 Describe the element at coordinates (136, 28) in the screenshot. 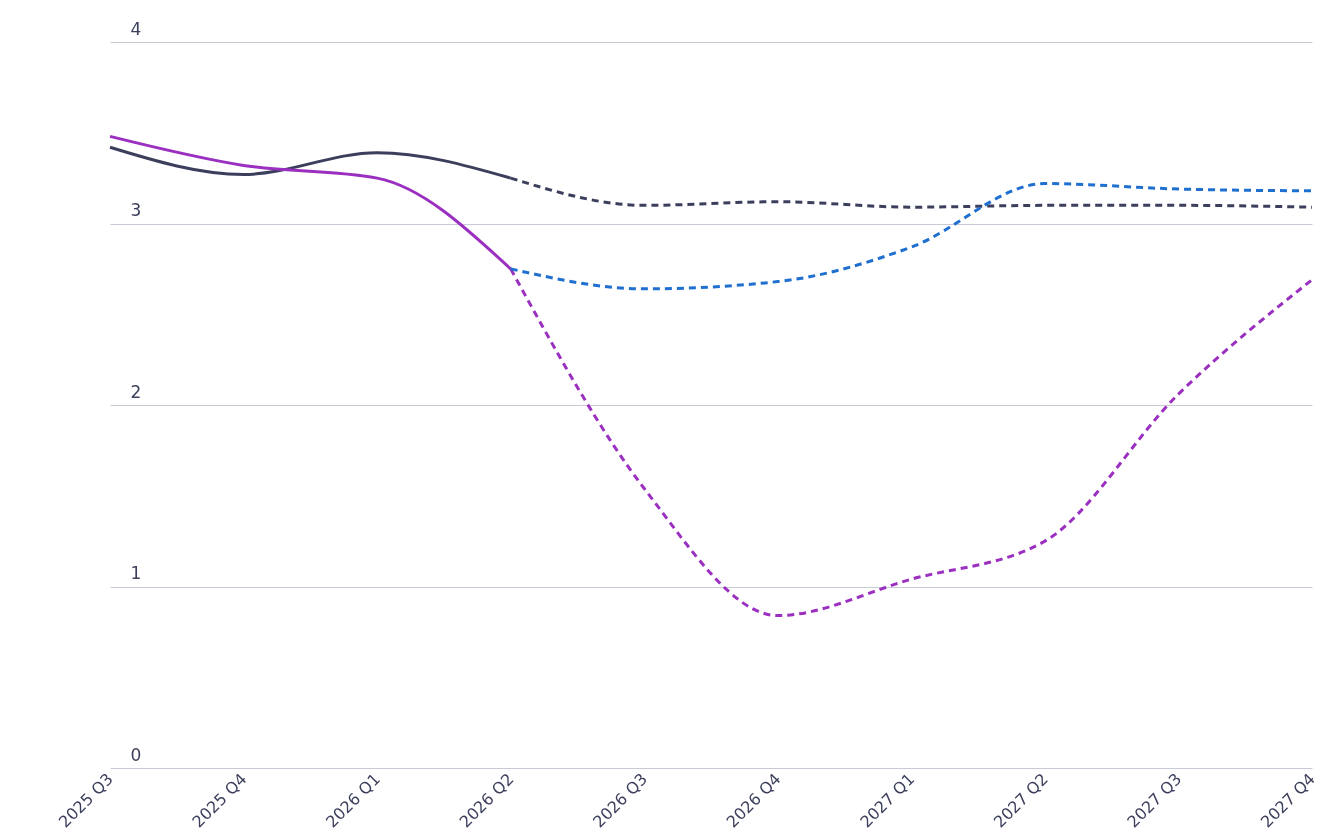

I see `y-tick-label: 4` at that location.